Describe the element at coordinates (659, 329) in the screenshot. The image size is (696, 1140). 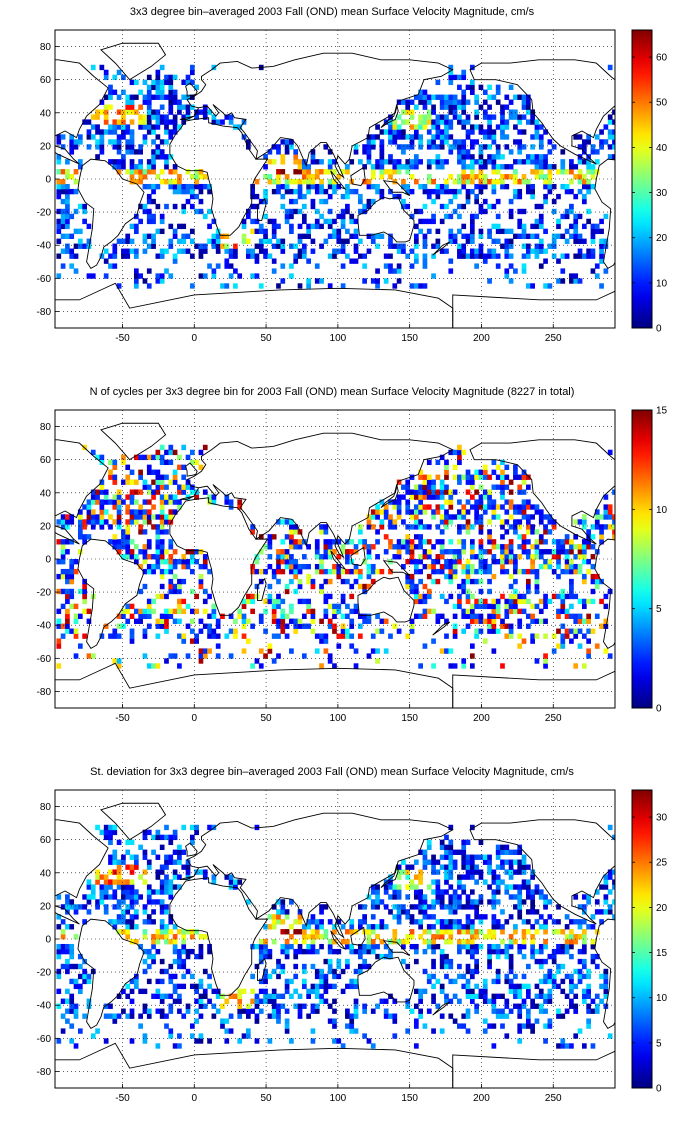
I see `colorbar-tick-label: 0` at that location.